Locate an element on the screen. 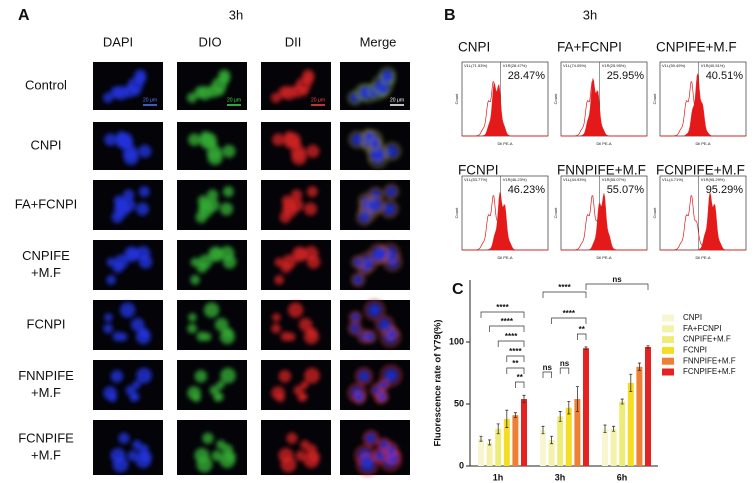 The height and width of the screenshot is (483, 753). significance-label: ns is located at coordinates (565, 363).